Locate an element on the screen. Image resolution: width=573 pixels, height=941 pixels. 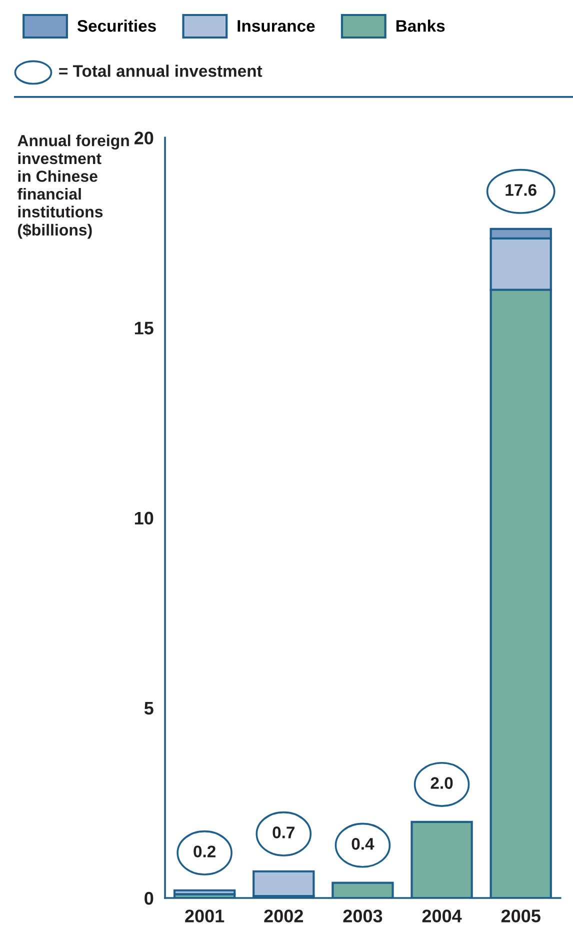
y-tick-label: 0 is located at coordinates (149, 898).